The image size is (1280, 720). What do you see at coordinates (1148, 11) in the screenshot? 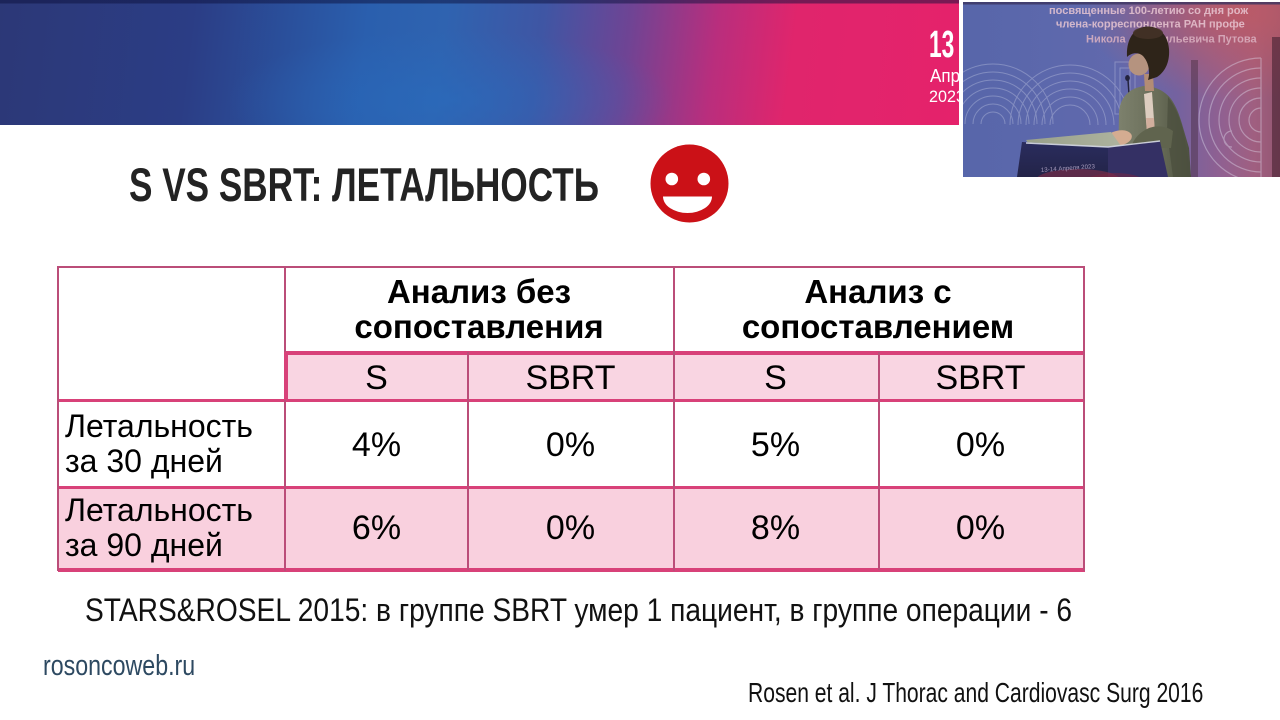
I see `svg-text:посвященные 100-летию со дня р: посвященные 100-летию со дня рож` at bounding box center [1148, 11].